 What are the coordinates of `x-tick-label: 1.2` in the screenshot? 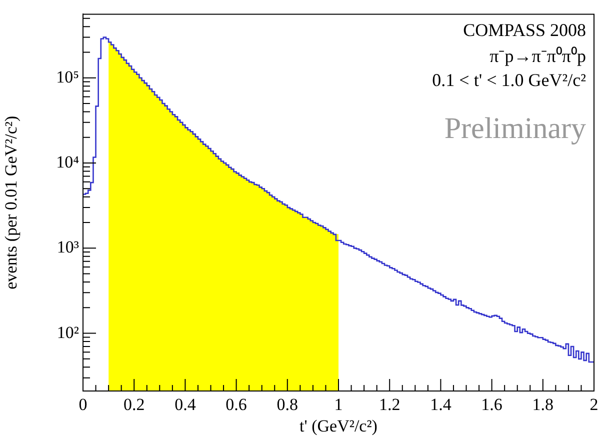 It's located at (389, 404).